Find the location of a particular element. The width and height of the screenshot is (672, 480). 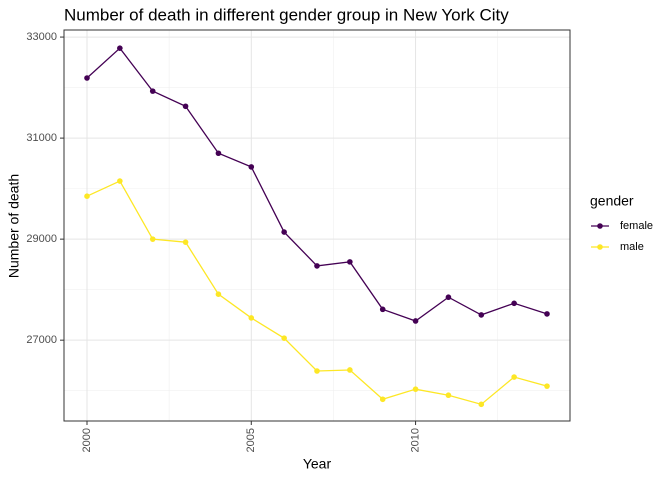

legend-label: male is located at coordinates (632, 247).